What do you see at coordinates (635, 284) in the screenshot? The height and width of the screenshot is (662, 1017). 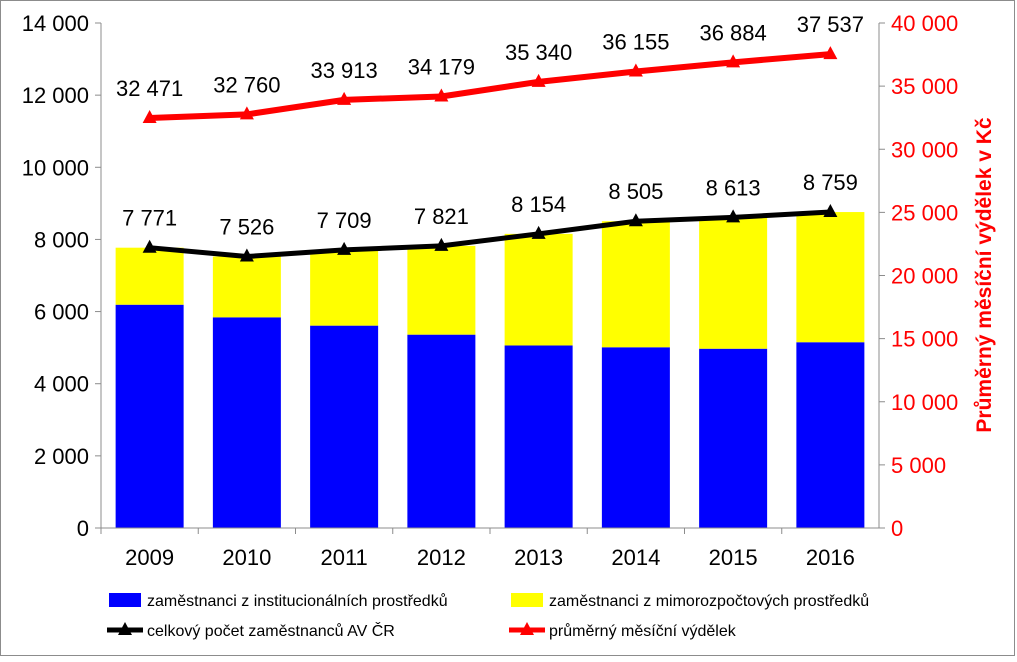 I see `bar-extrabudgetary-2014` at bounding box center [635, 284].